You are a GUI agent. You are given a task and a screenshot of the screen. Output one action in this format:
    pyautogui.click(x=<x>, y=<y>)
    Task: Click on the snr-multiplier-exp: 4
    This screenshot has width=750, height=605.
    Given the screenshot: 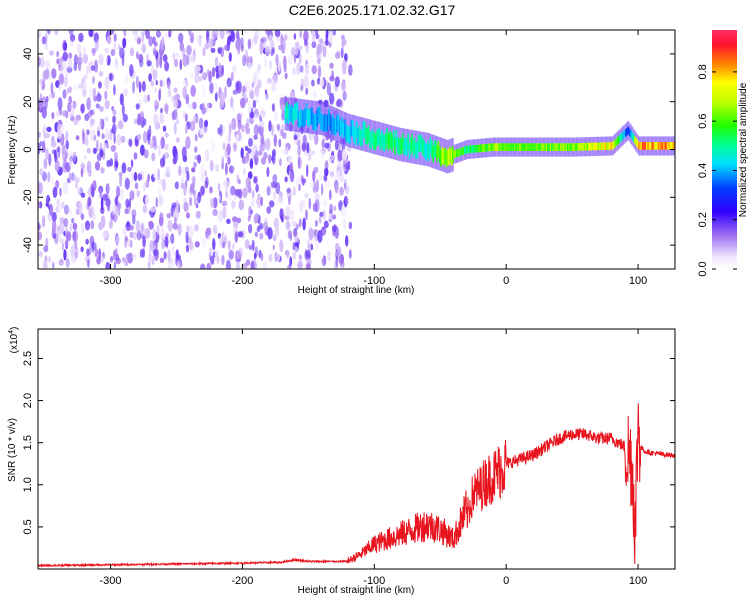 What is the action you would take?
    pyautogui.click(x=11, y=332)
    